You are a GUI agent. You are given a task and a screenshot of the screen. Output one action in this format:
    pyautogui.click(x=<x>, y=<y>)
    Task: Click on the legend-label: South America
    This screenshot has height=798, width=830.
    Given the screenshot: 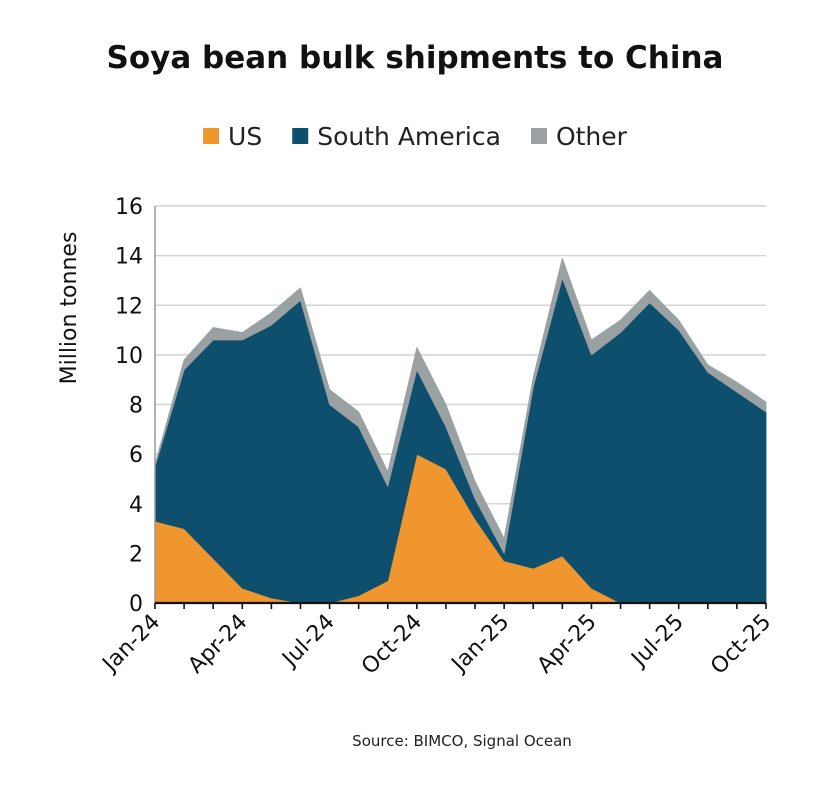 What is the action you would take?
    pyautogui.click(x=409, y=136)
    